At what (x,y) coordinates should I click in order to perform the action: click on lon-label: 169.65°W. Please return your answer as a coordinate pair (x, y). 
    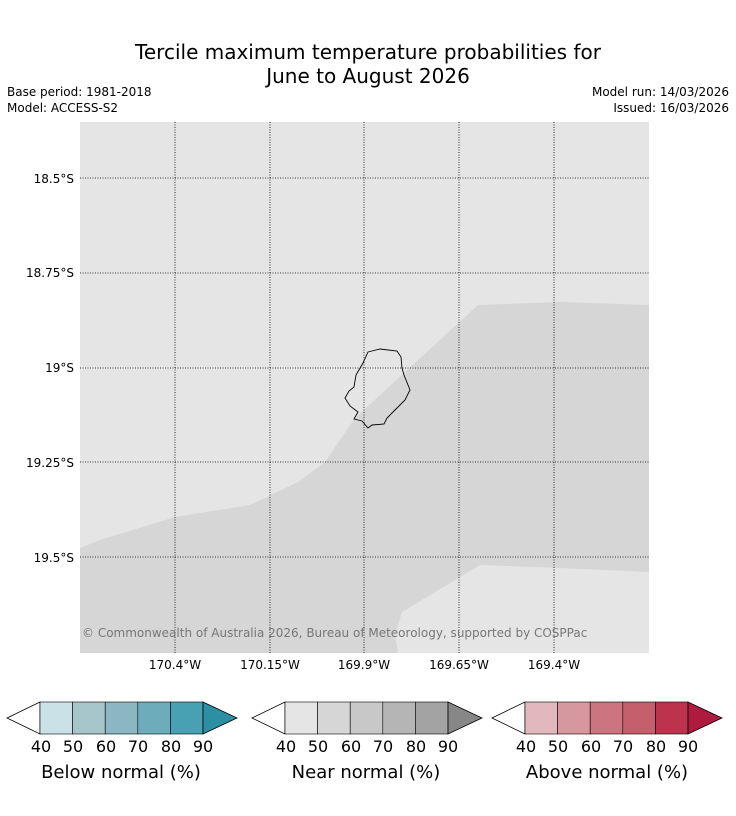
    Looking at the image, I should click on (459, 665).